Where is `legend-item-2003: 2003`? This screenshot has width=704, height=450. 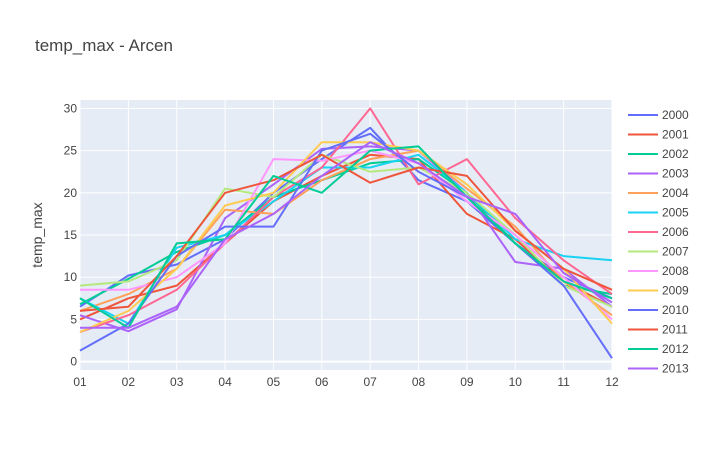 legend-item-2003: 2003 is located at coordinates (658, 174).